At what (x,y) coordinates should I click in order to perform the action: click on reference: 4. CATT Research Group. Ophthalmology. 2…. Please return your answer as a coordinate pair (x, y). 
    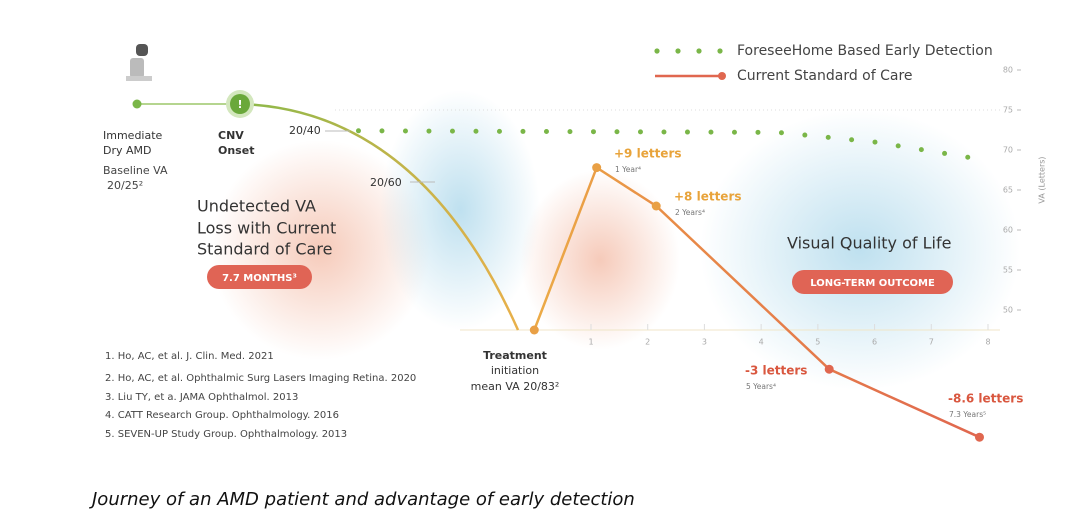
    Looking at the image, I should click on (222, 415).